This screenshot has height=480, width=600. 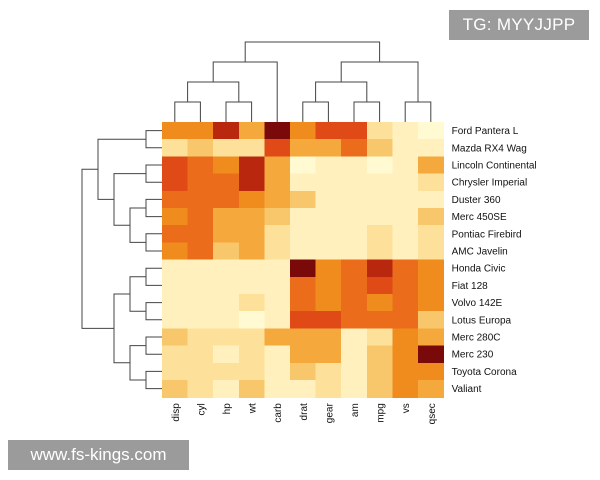 What do you see at coordinates (328, 320) in the screenshot?
I see `heatmap-cell-lotus-europa-gear` at bounding box center [328, 320].